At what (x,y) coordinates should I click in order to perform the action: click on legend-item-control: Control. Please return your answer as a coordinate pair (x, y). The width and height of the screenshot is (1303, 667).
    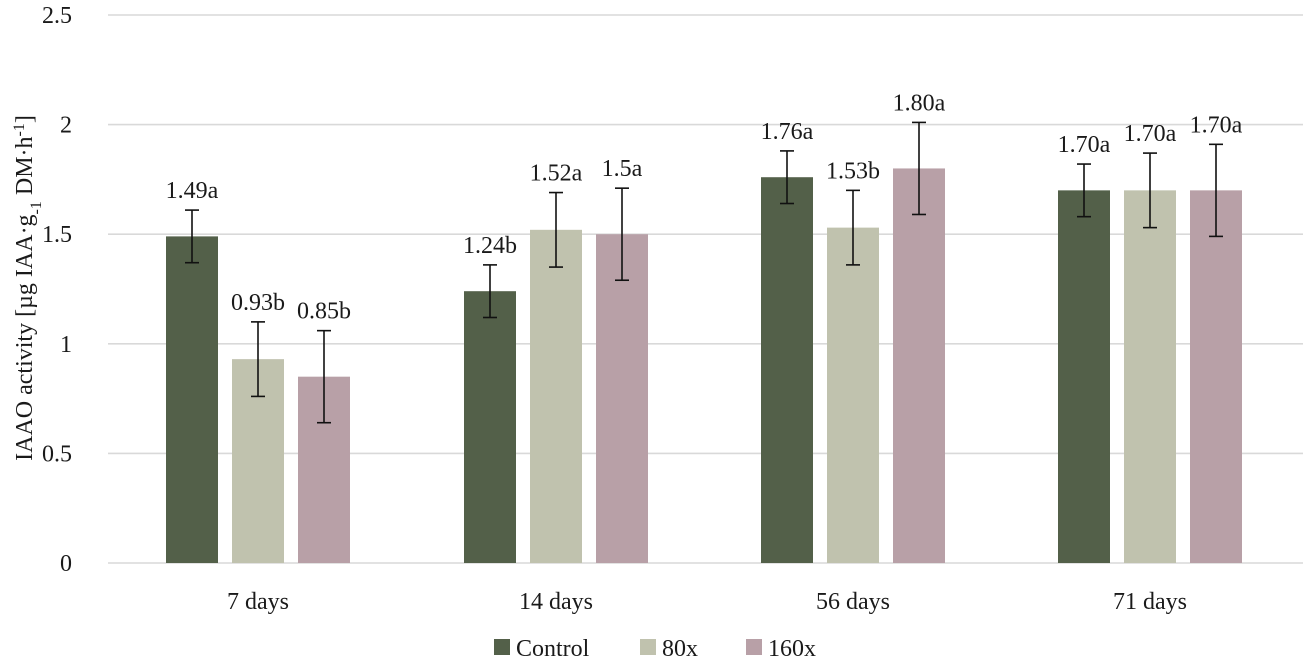
    Looking at the image, I should click on (542, 649).